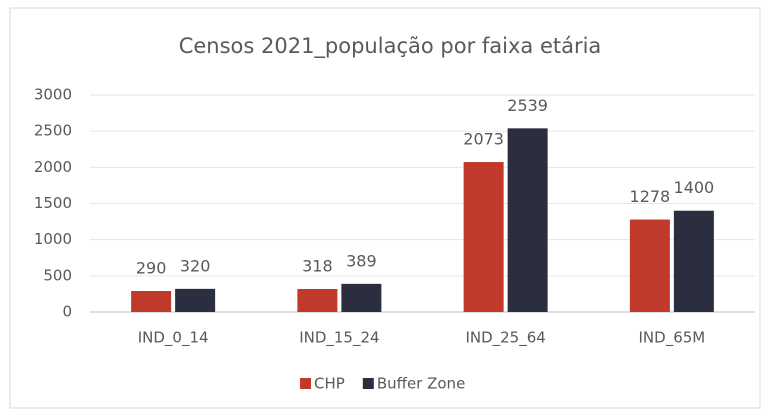 The height and width of the screenshot is (419, 769). What do you see at coordinates (53, 203) in the screenshot?
I see `y-tick-label: 1500` at bounding box center [53, 203].